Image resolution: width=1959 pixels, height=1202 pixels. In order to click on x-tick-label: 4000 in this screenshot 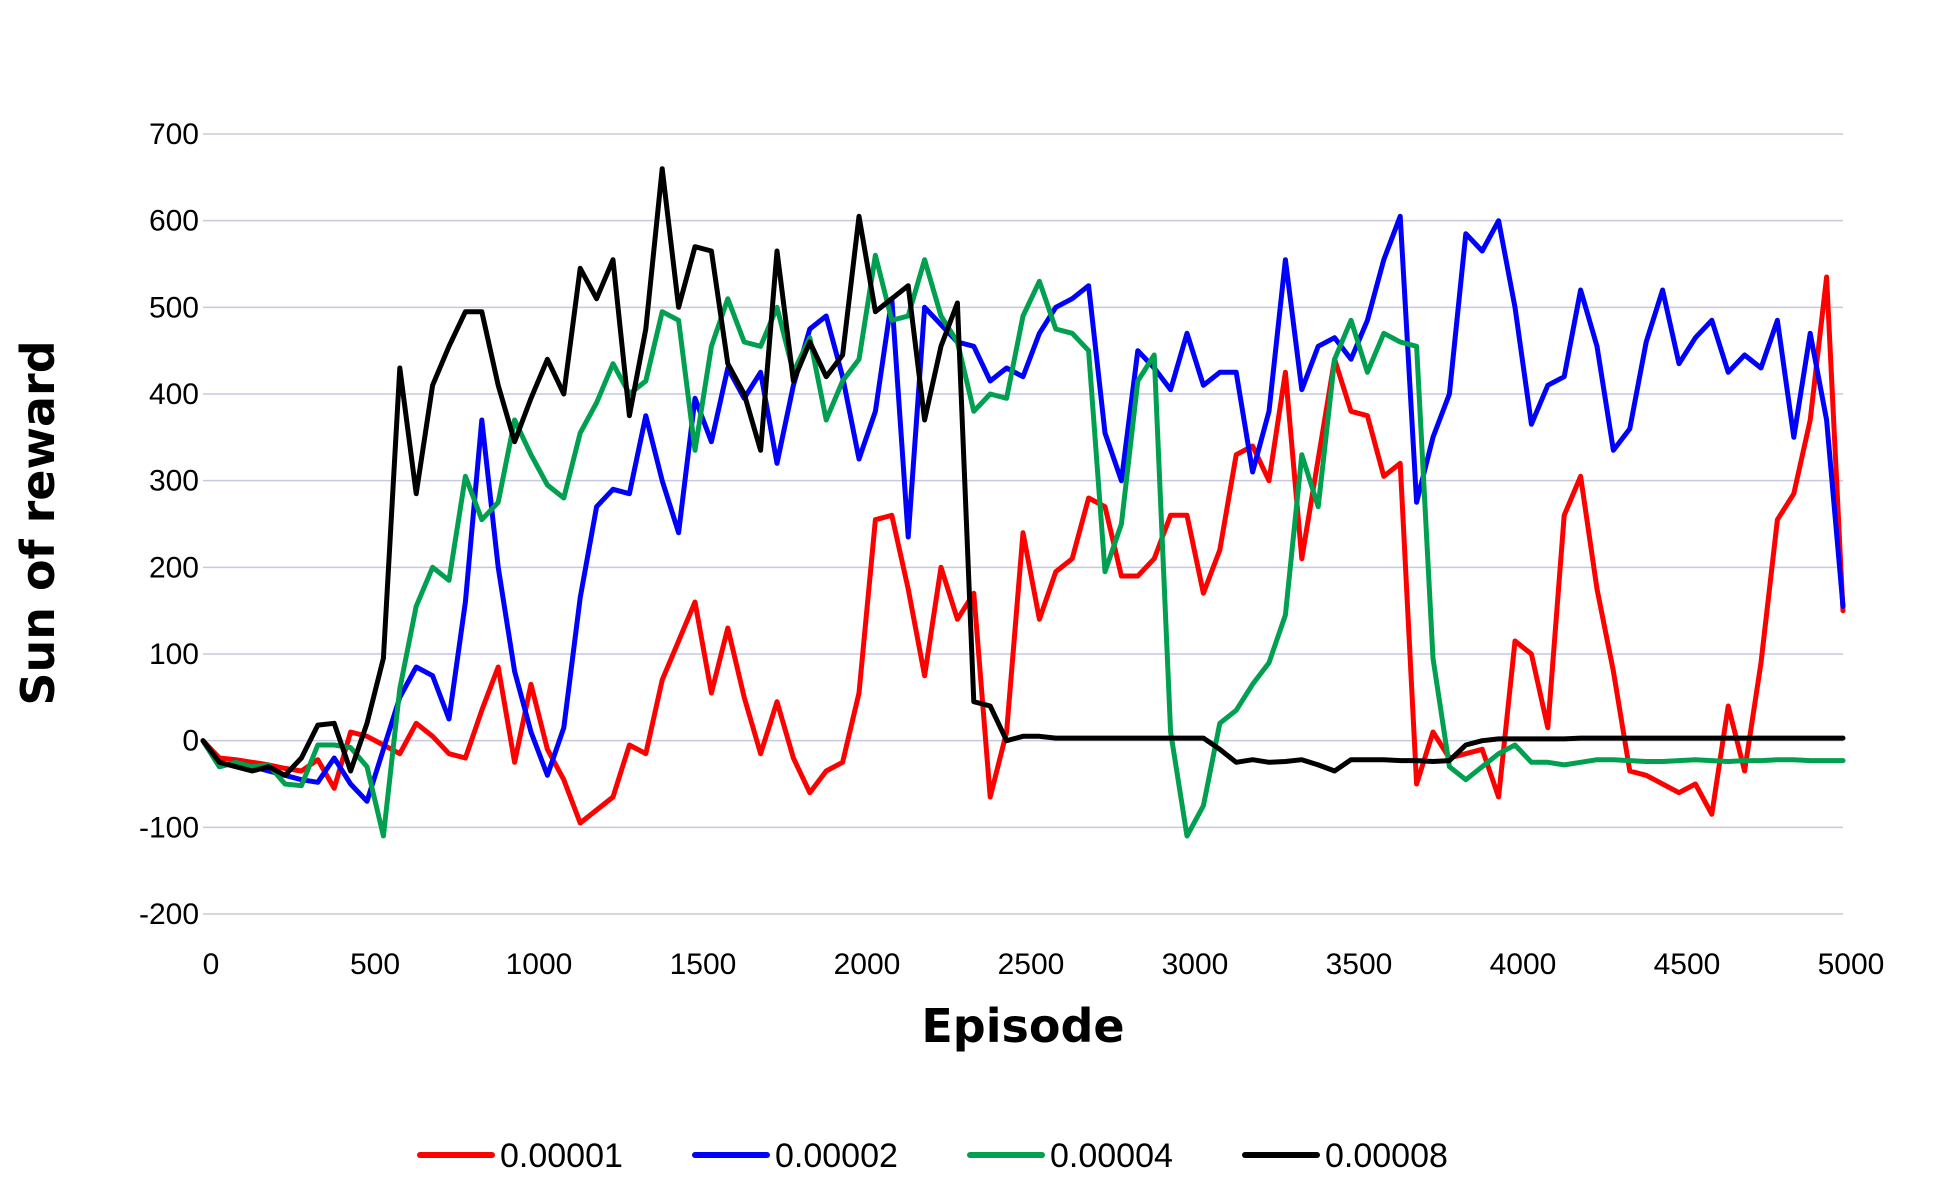, I will do `click(1523, 964)`.